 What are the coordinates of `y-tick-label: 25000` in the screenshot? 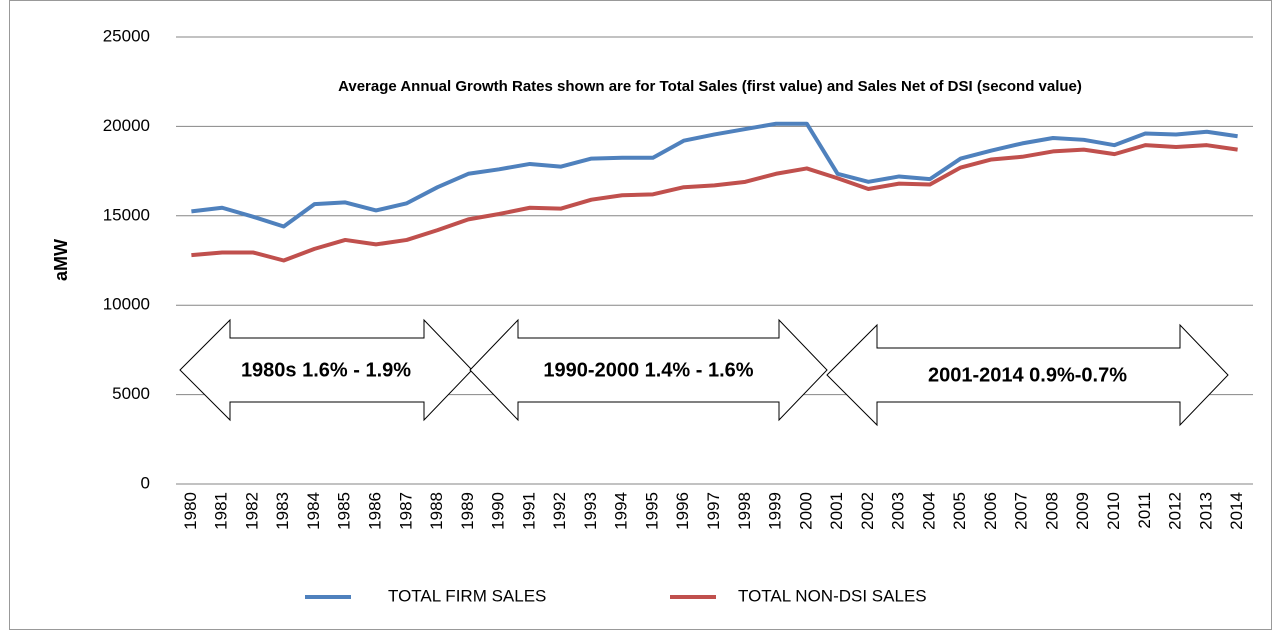 It's located at (126, 35).